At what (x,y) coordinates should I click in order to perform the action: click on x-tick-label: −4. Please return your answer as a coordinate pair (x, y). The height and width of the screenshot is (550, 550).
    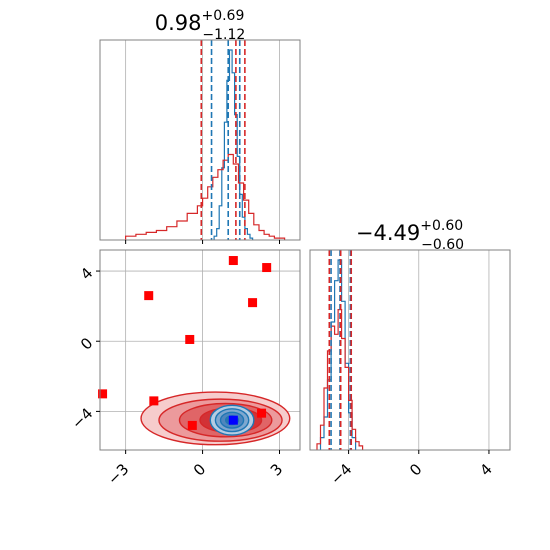
    Looking at the image, I should click on (341, 474).